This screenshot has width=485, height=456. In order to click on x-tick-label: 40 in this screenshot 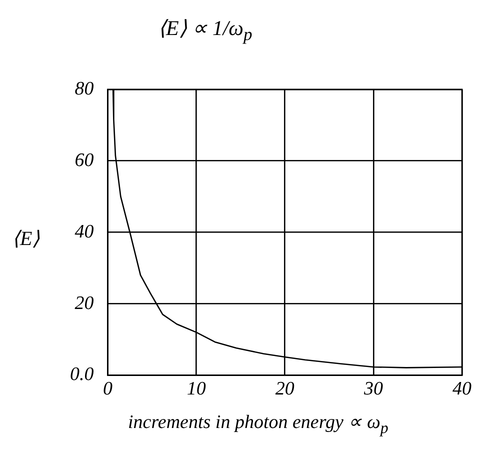, I will do `click(462, 389)`.